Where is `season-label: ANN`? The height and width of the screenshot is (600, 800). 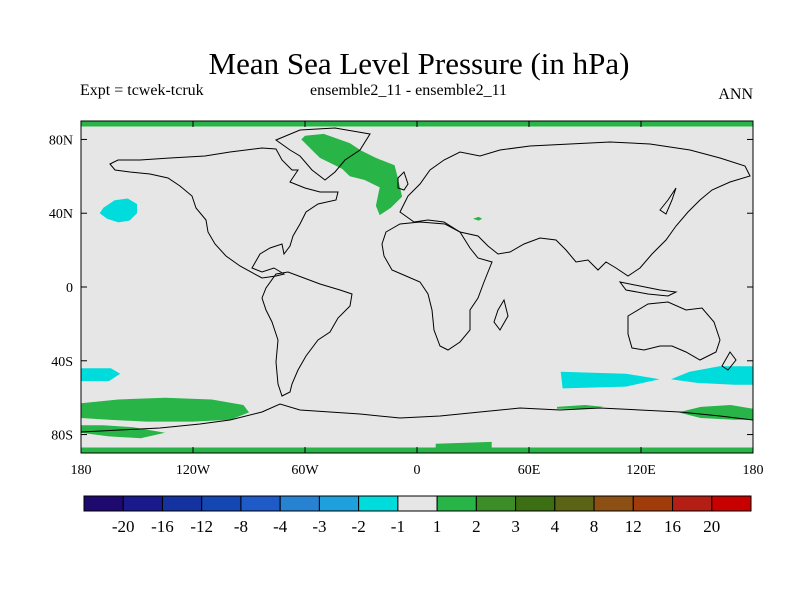
season-label: ANN is located at coordinates (735, 94).